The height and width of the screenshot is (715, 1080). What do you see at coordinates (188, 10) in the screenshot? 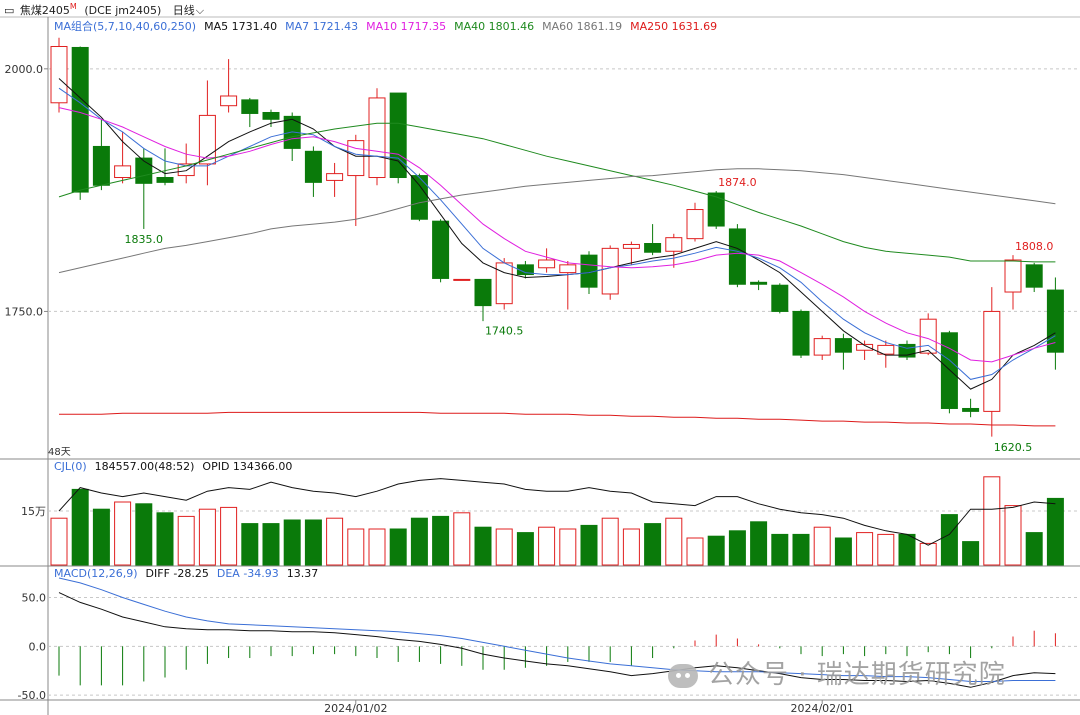
I see `period-selector: 日线⌵` at bounding box center [188, 10].